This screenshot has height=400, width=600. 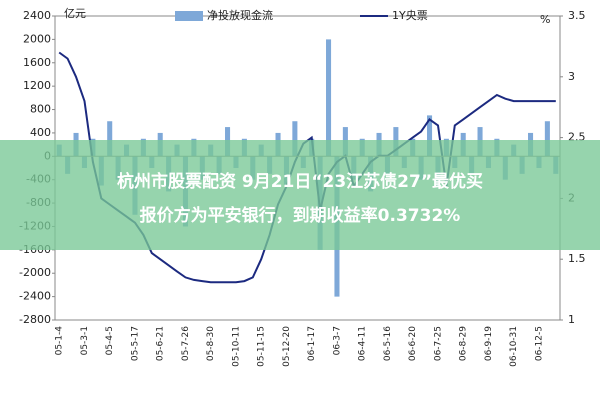 I want to click on y-tick-label: -2800, so click(x=35, y=319).